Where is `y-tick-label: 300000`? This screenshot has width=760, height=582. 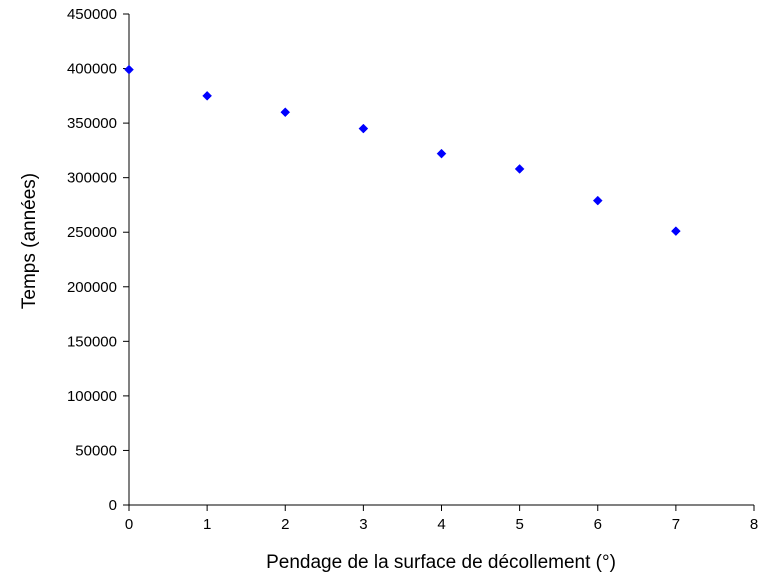
y-tick-label: 300000 is located at coordinates (92, 178).